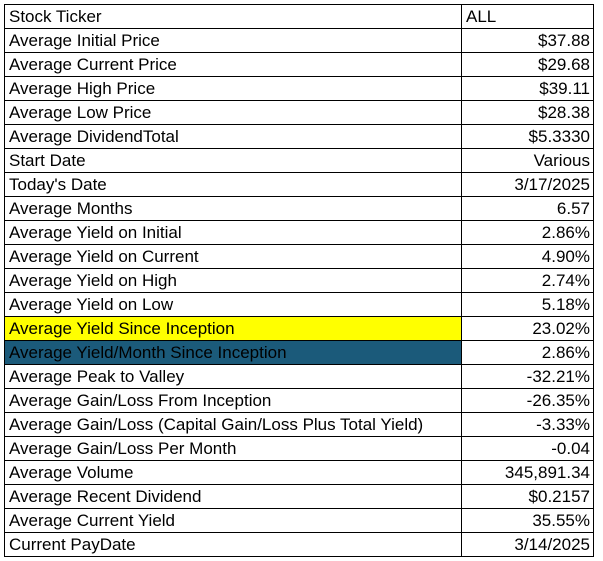  I want to click on row-label-cell: Average Current Price, so click(233, 64).